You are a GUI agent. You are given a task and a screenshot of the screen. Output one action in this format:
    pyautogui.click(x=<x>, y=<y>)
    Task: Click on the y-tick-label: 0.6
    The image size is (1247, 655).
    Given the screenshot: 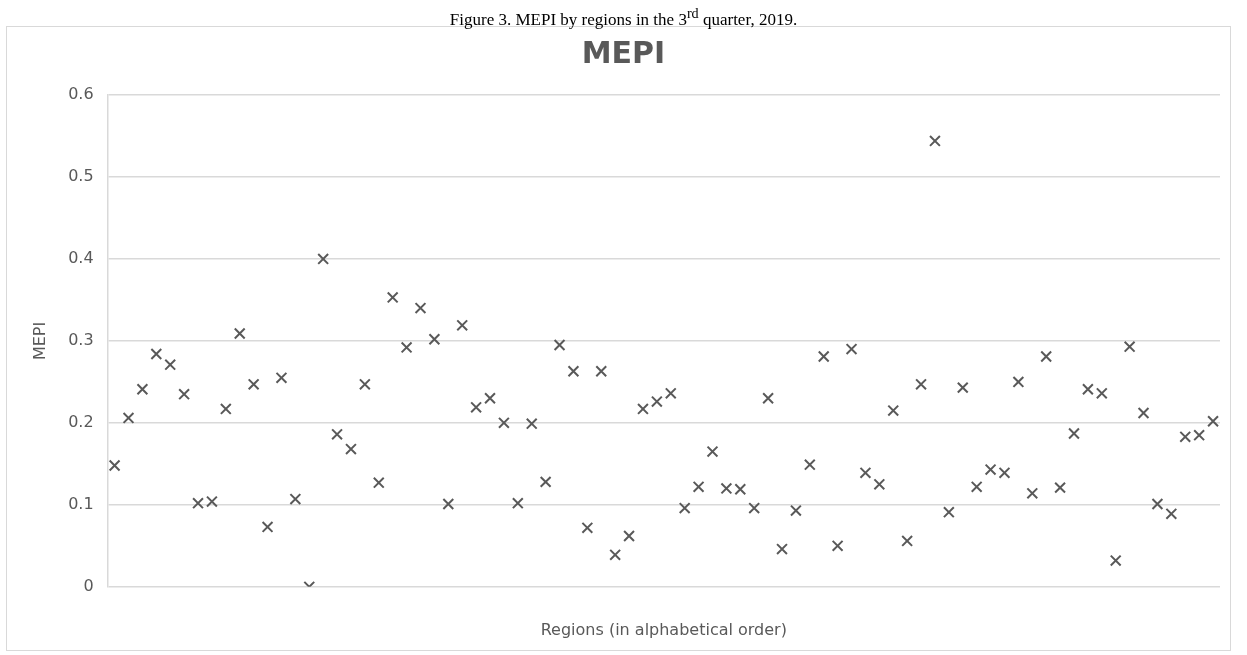 What is the action you would take?
    pyautogui.click(x=81, y=94)
    